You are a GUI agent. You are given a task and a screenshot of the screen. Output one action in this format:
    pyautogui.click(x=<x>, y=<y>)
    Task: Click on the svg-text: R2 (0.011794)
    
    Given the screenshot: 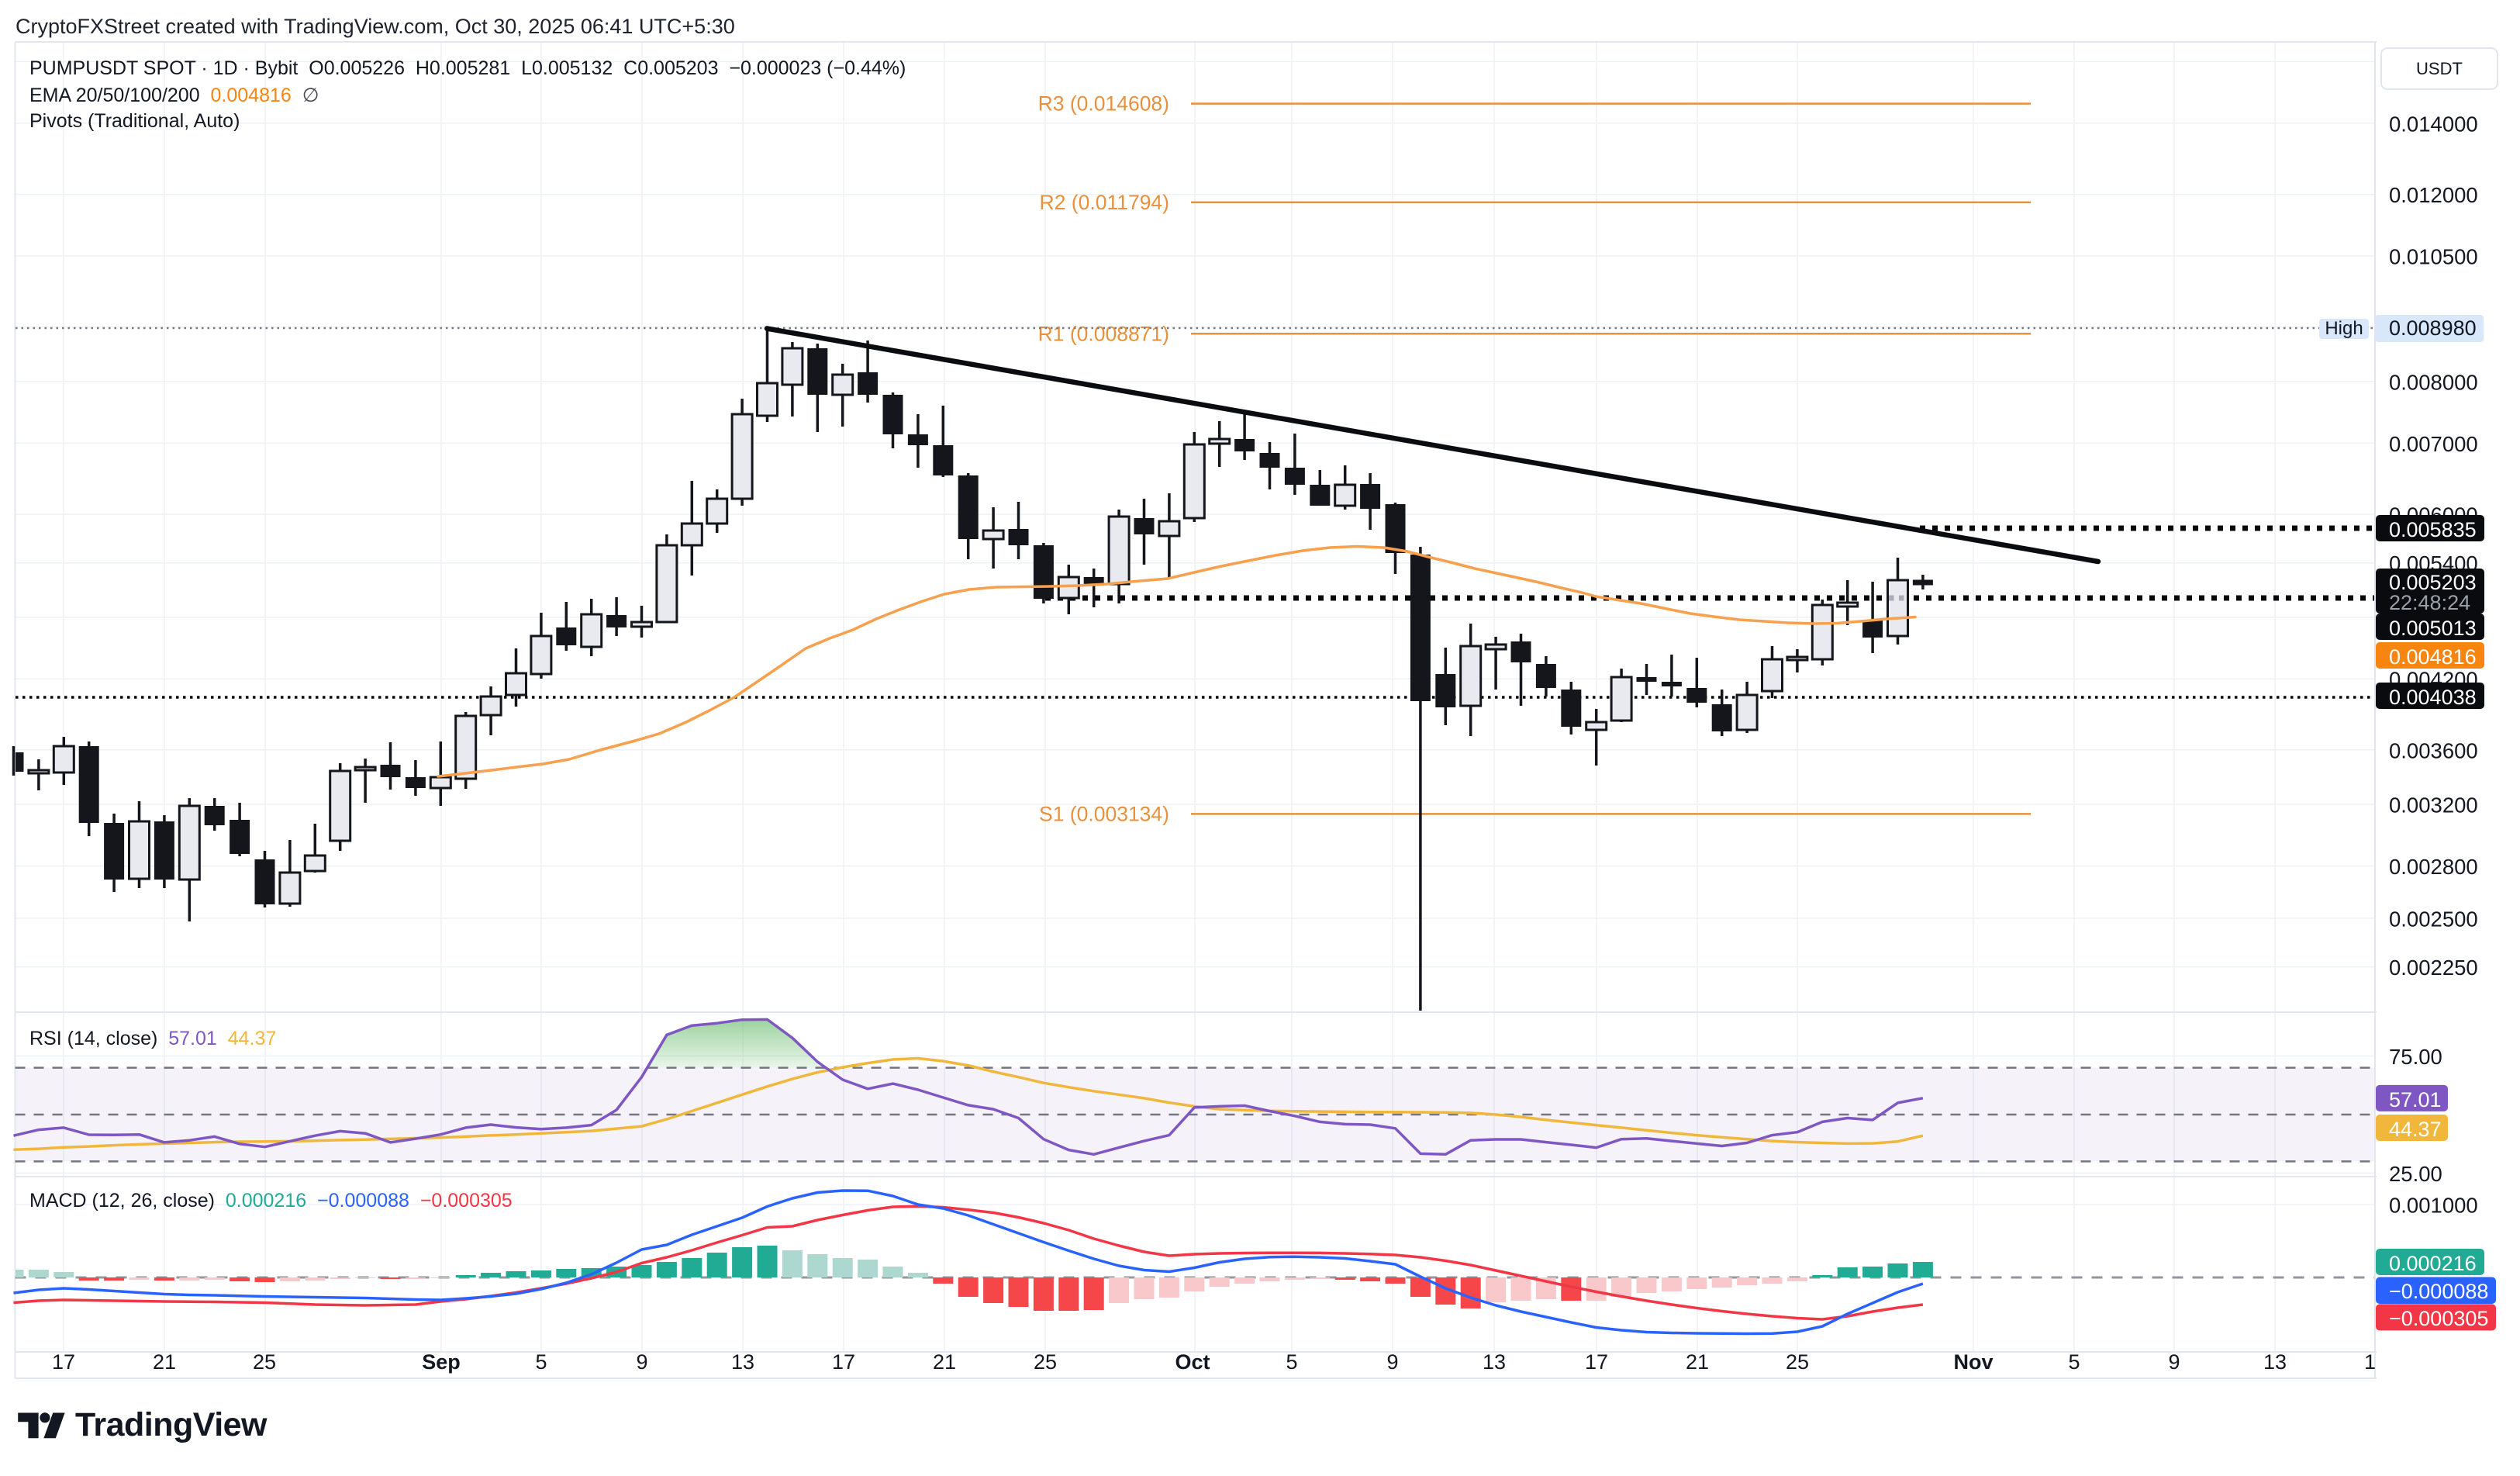 What is the action you would take?
    pyautogui.click(x=1104, y=202)
    